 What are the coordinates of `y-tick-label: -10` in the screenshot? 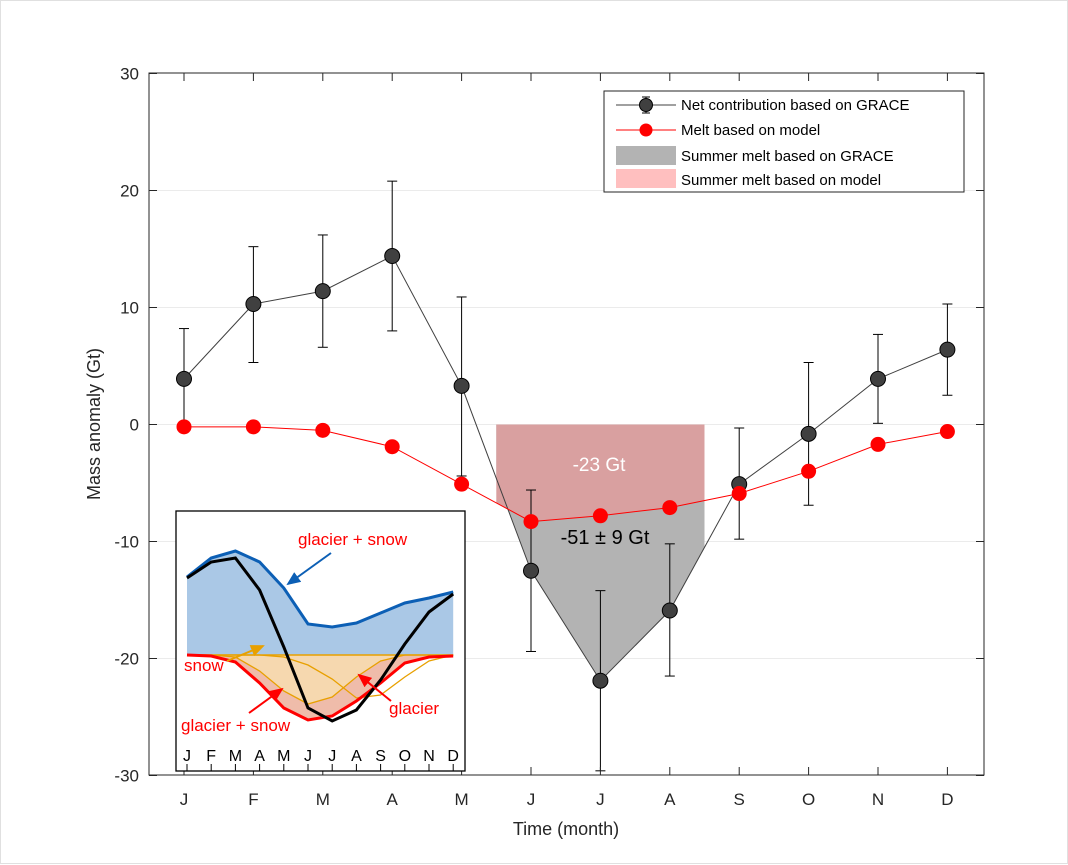 It's located at (126, 542).